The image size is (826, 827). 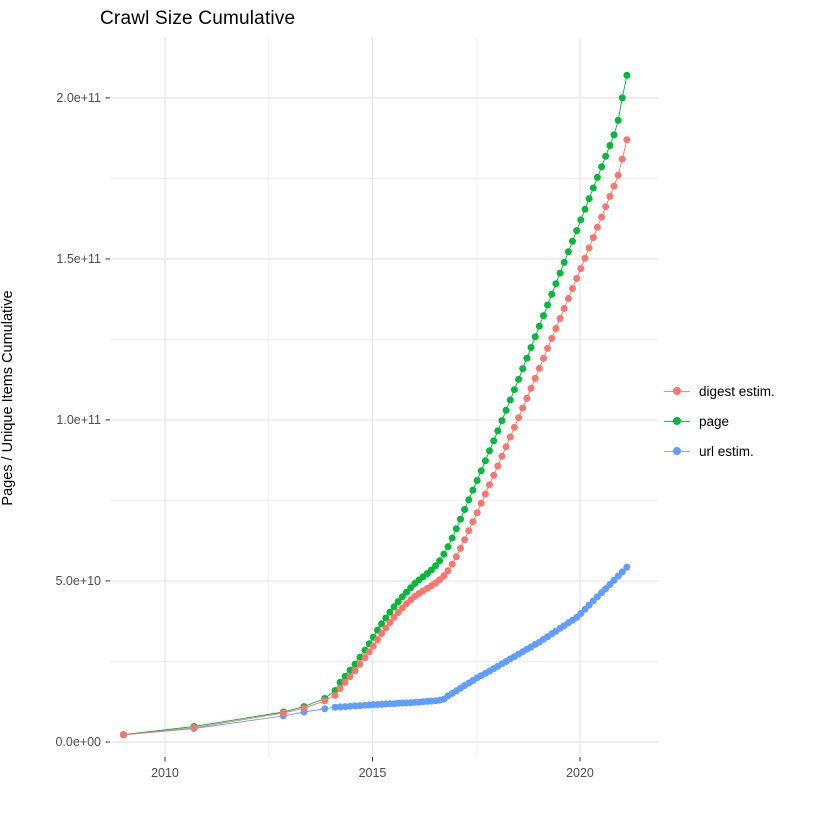 What do you see at coordinates (580, 773) in the screenshot?
I see `x-tick-label: 2020` at bounding box center [580, 773].